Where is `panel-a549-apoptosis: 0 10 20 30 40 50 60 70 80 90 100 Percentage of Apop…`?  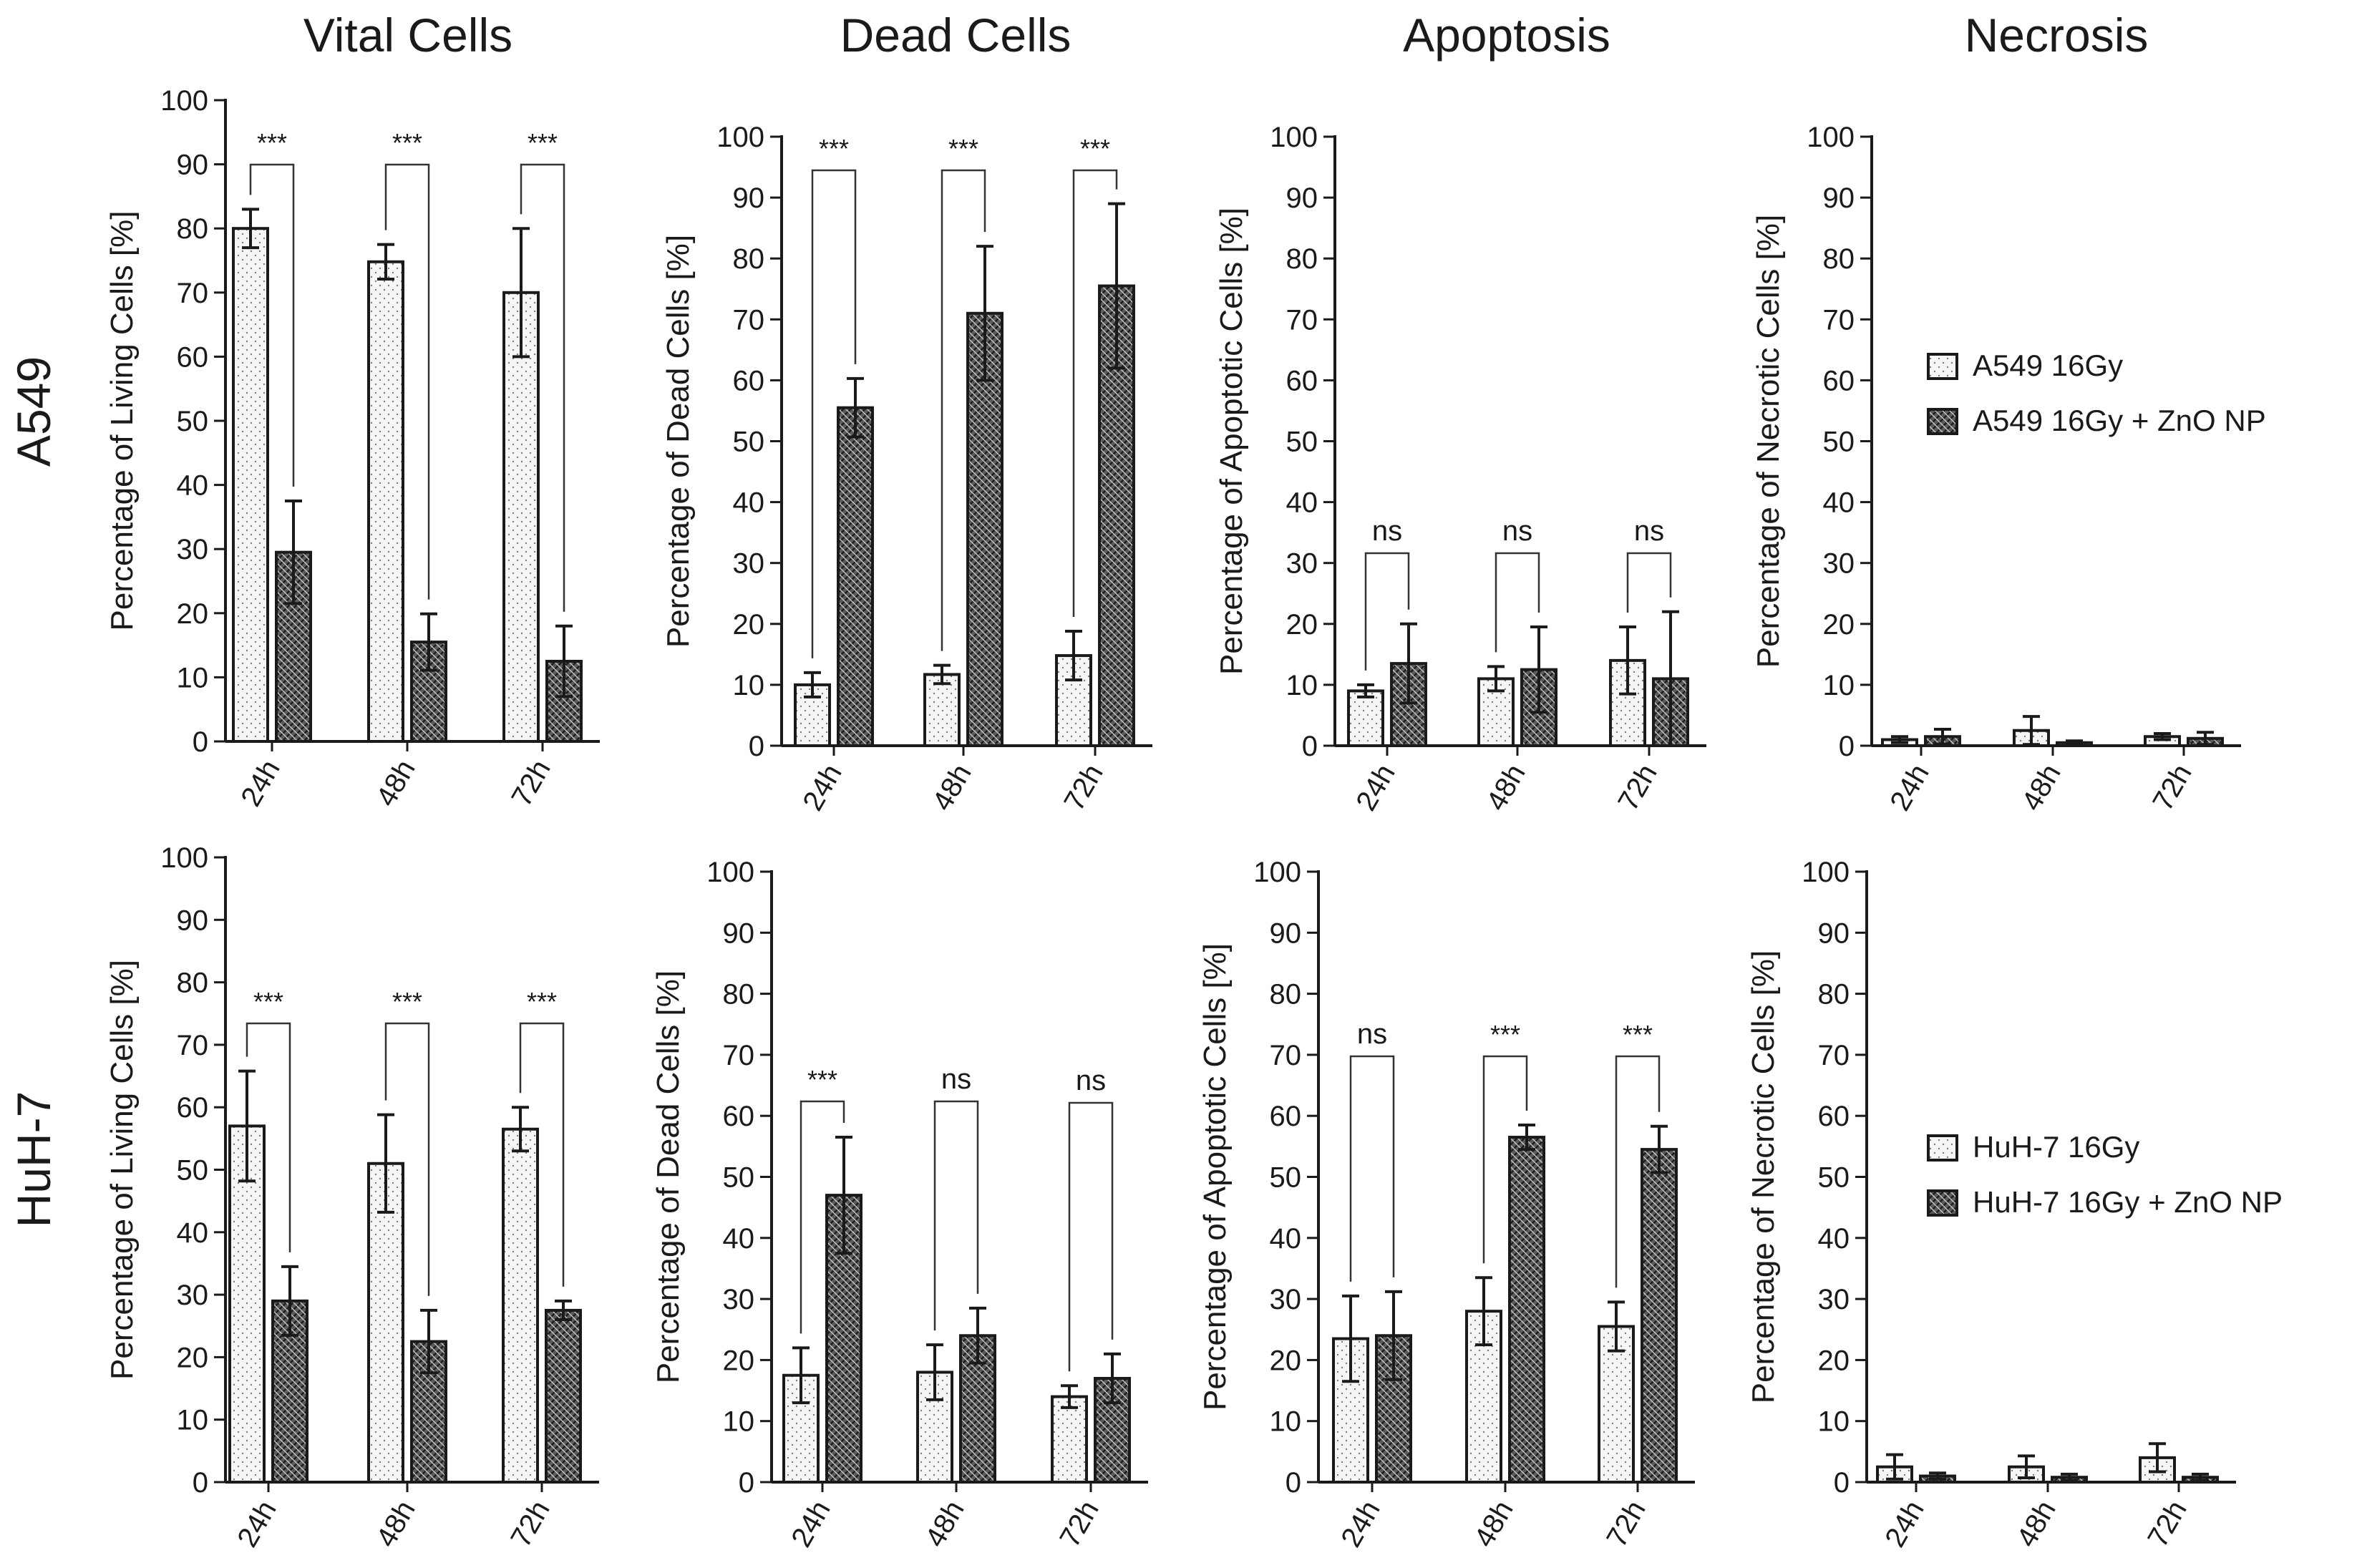 panel-a549-apoptosis: 0 10 20 30 40 50 60 70 80 90 100 Percentage of Apop… is located at coordinates (1460, 469).